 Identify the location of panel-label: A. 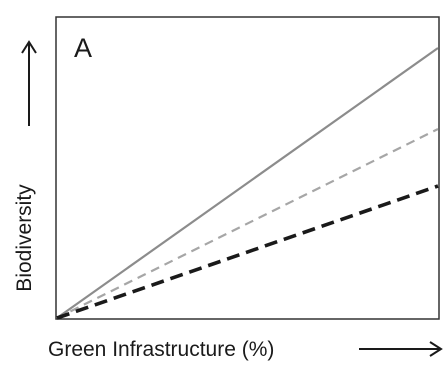
(83, 48).